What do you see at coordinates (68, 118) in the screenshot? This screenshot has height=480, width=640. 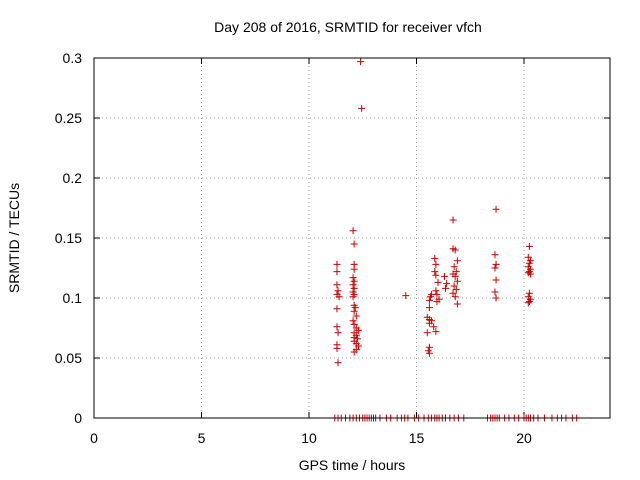 I see `y-tick-label: 0.25` at bounding box center [68, 118].